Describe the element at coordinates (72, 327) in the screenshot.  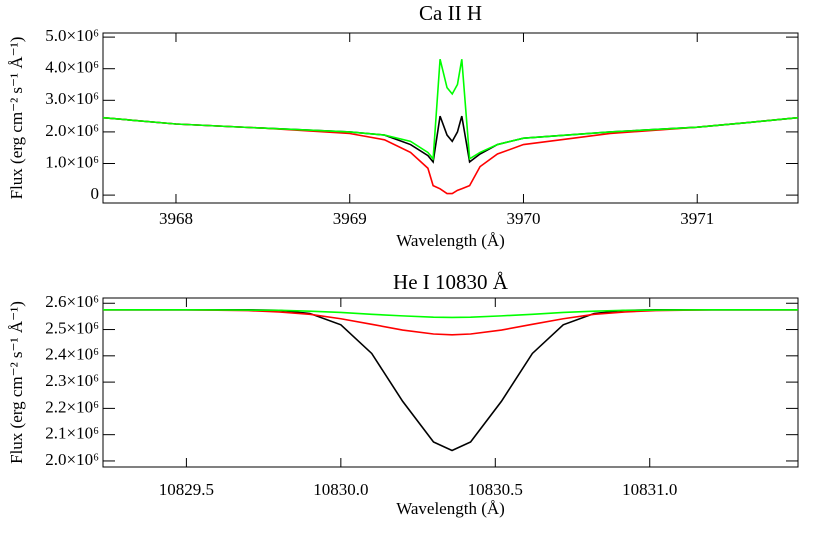
I see `y-tick-label: 2.5×10⁶` at that location.